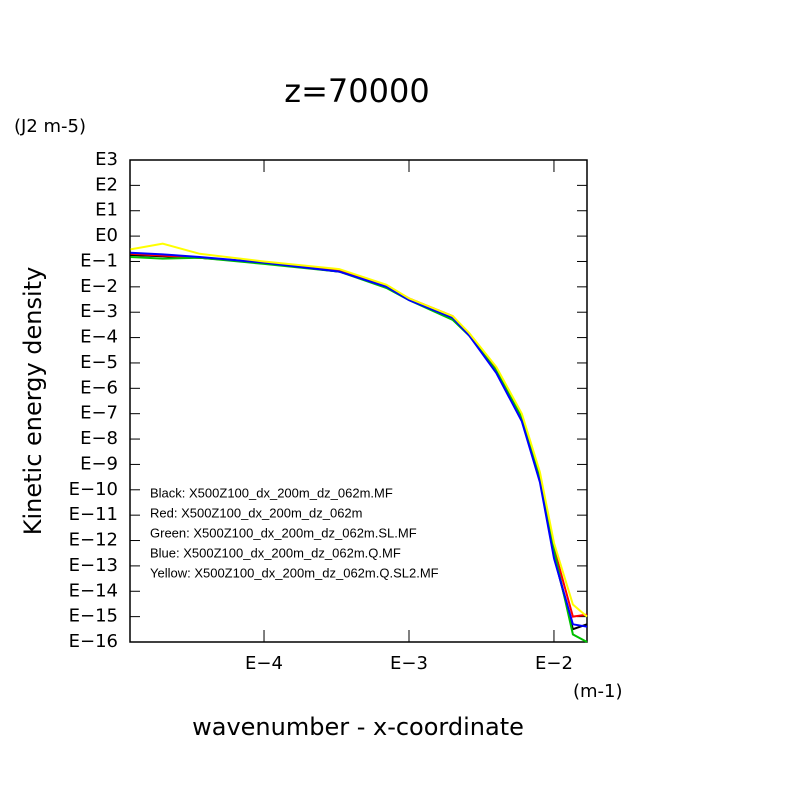 This screenshot has height=804, width=804. What do you see at coordinates (99, 260) in the screenshot?
I see `y-tick-label: E−1` at bounding box center [99, 260].